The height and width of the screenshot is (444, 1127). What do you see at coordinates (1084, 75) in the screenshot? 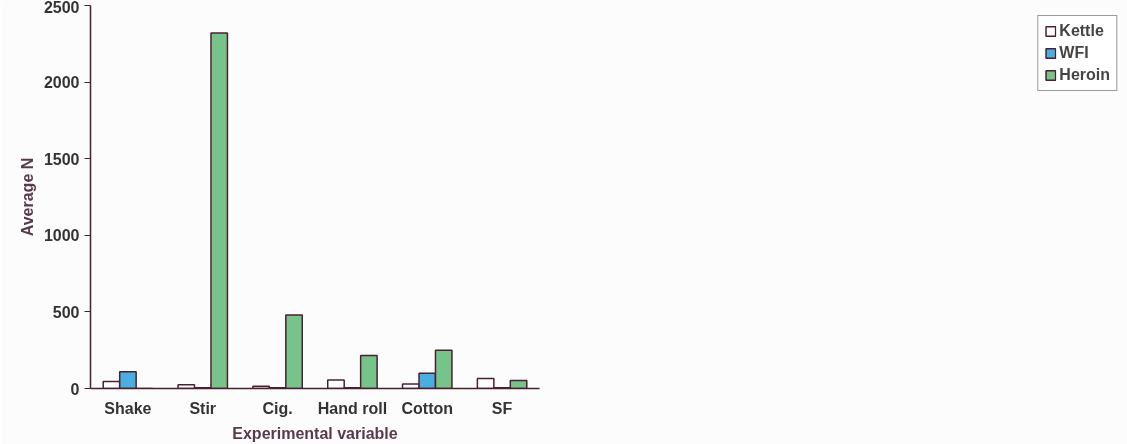
I see `legend-label: Heroin` at bounding box center [1084, 75].